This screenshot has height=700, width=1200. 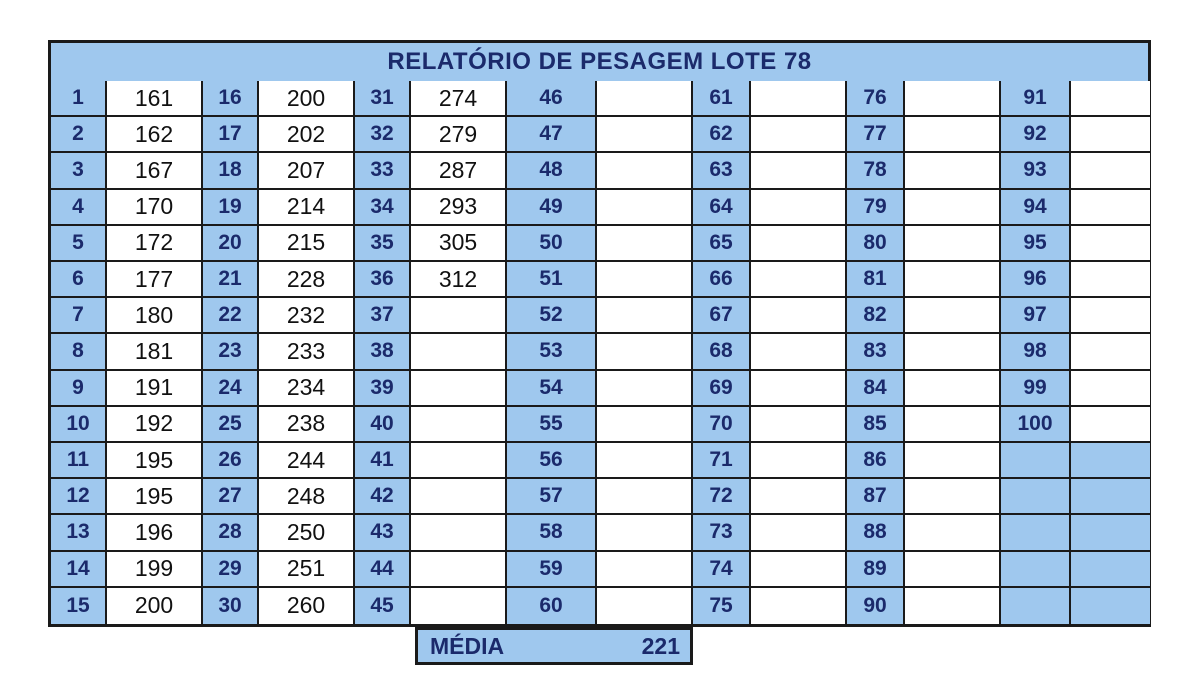 I want to click on entry-number: 78, so click(x=876, y=171).